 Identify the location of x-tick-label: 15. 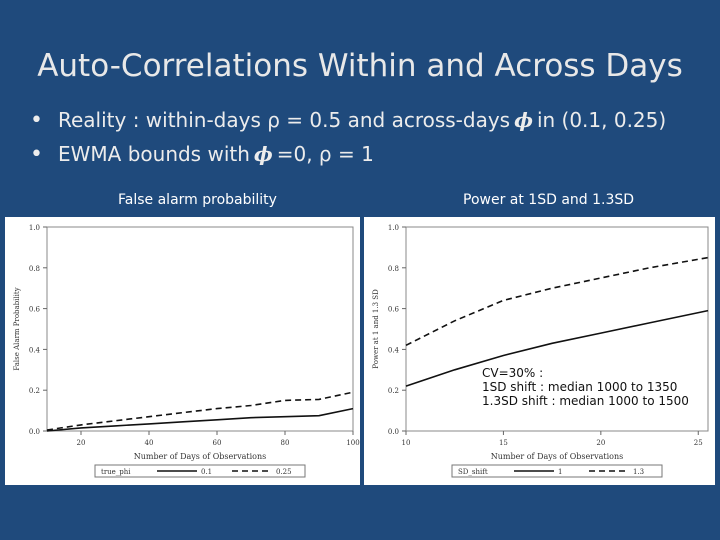
(503, 443).